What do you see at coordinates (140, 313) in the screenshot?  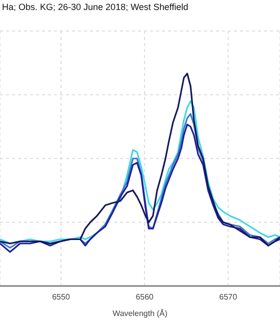 I see `x-axis-title: Wavelength (Å)` at bounding box center [140, 313].